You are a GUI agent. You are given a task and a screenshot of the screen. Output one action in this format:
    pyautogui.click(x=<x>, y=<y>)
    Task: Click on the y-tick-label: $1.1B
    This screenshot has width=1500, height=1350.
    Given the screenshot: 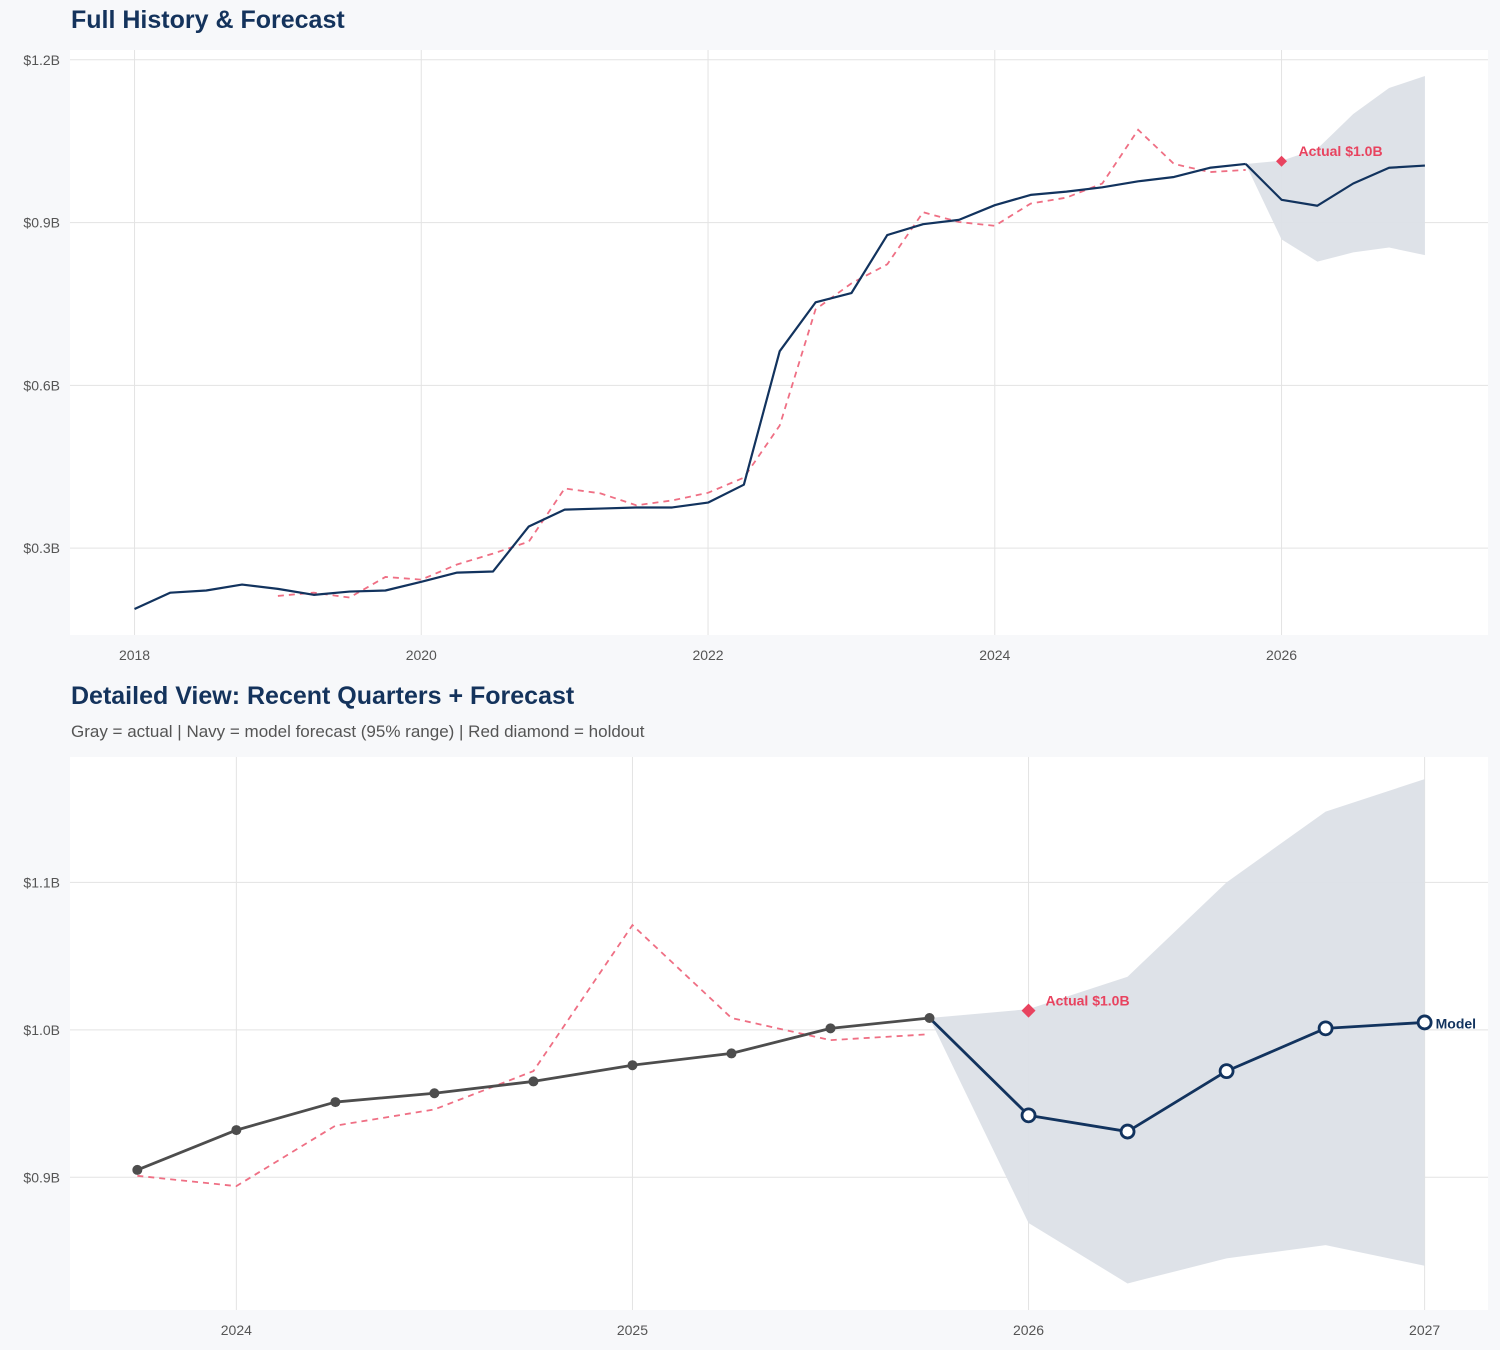 What is the action you would take?
    pyautogui.click(x=41, y=882)
    